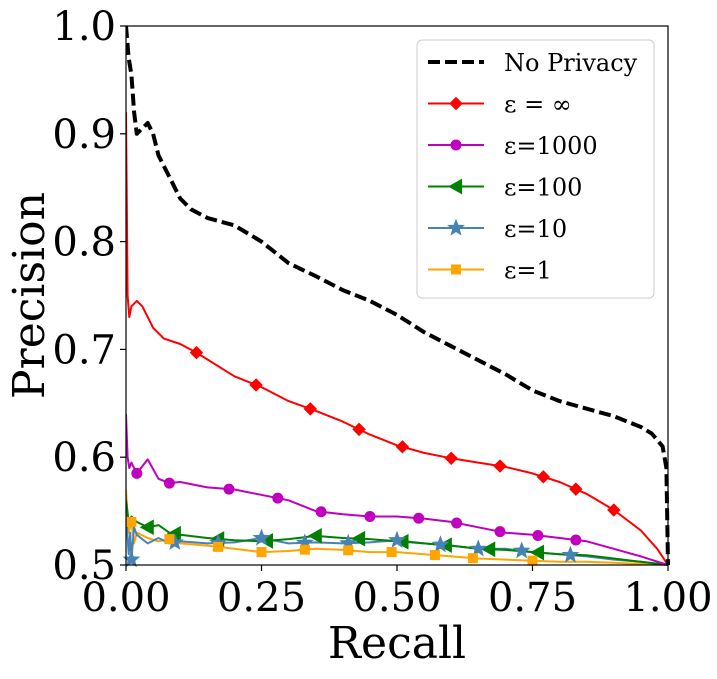 This screenshot has width=717, height=679. Describe the element at coordinates (535, 229) in the screenshot. I see `legend-label-4: ε=10` at that location.